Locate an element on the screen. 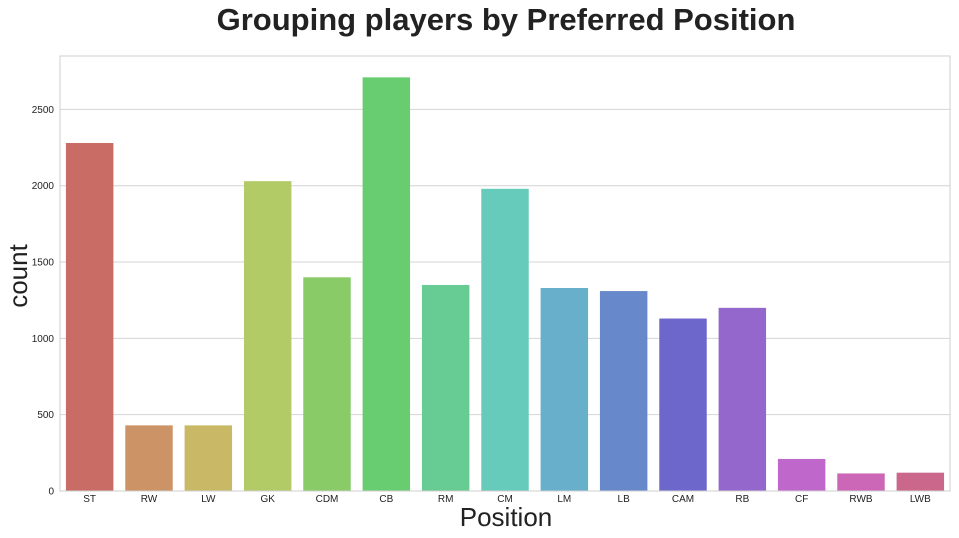 The image size is (959, 538). bar-lb is located at coordinates (623, 391).